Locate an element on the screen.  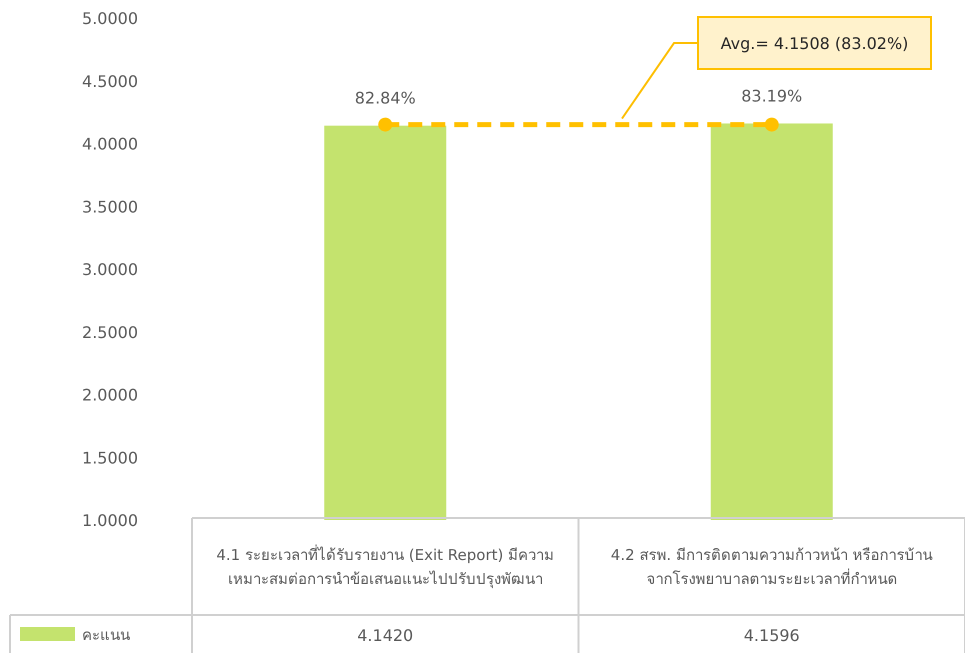
y-tick-label: 5.0000 is located at coordinates (110, 18).